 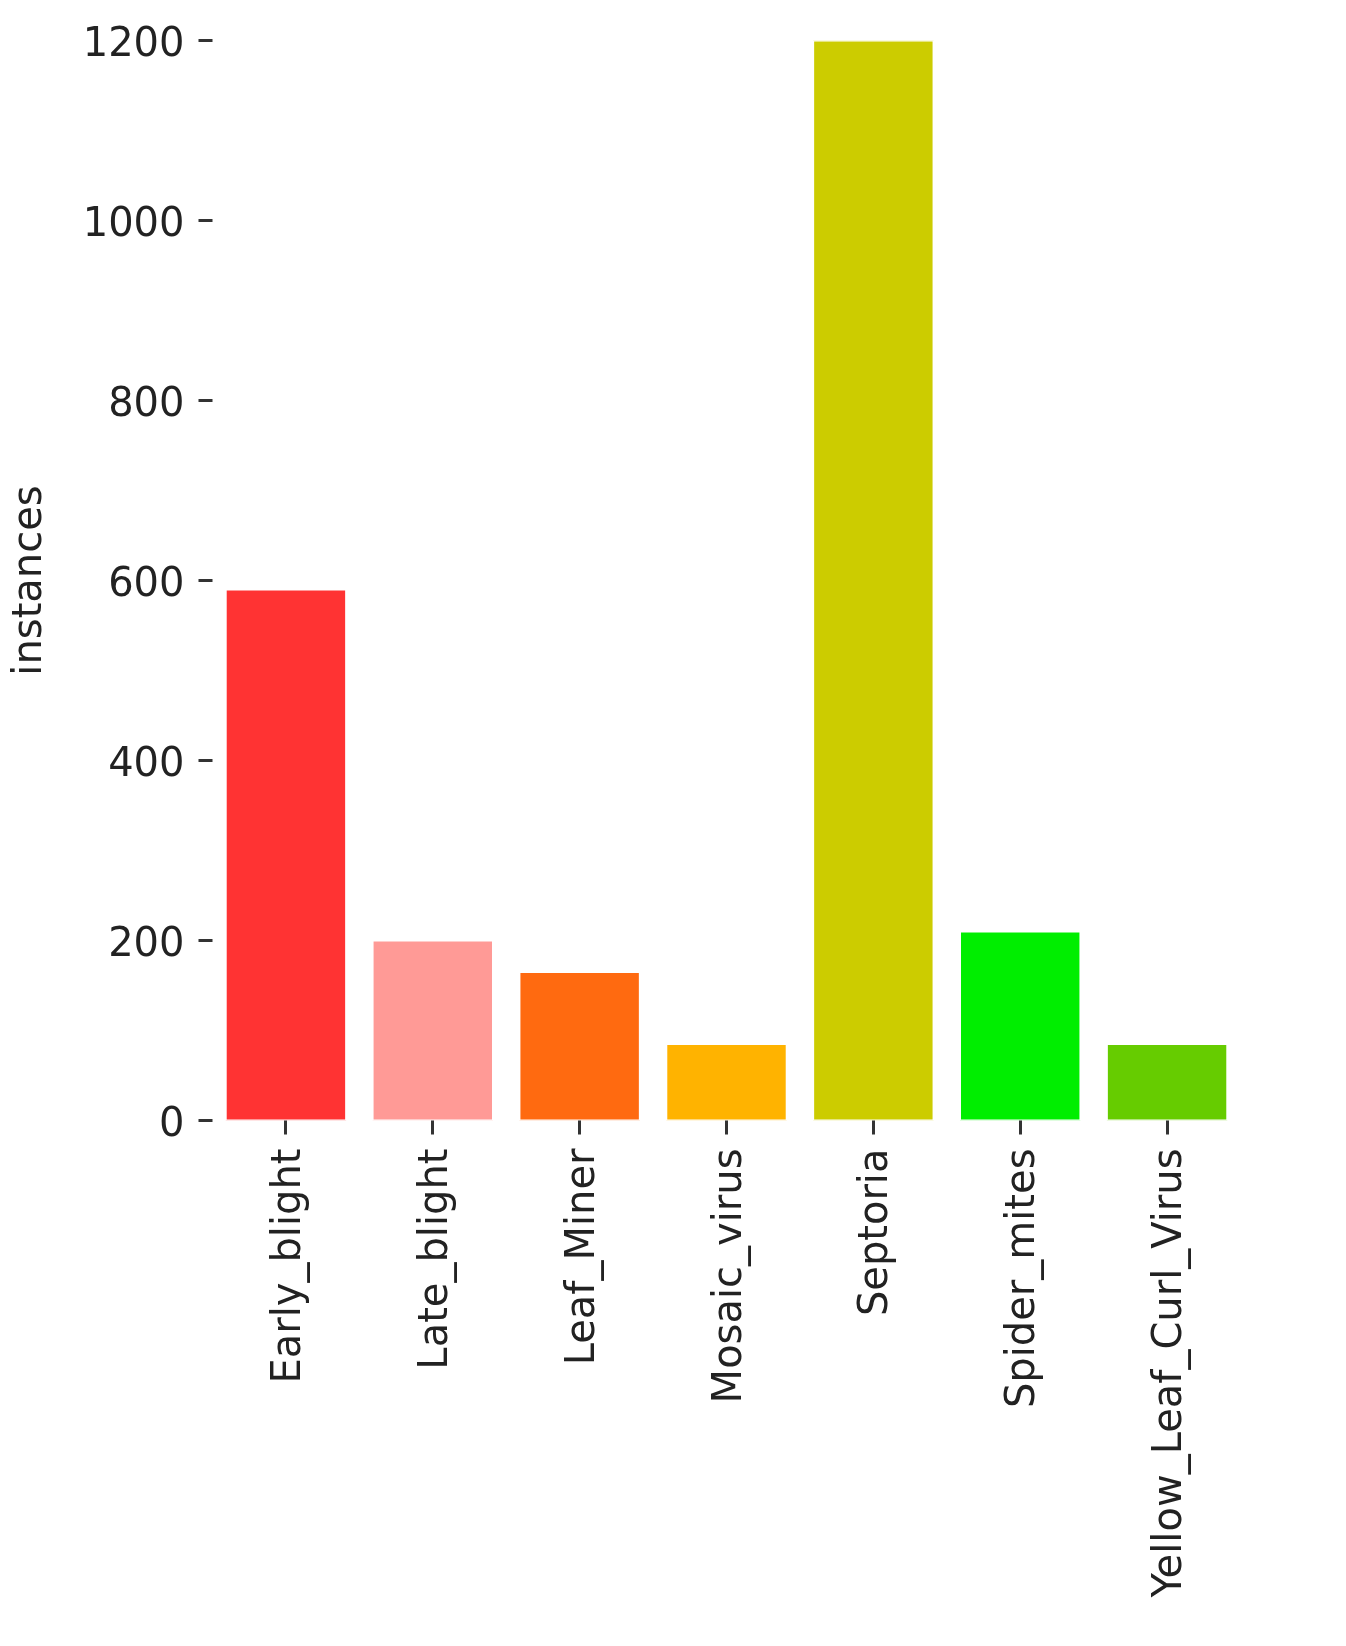 What do you see at coordinates (26, 580) in the screenshot?
I see `y-axis-title: instances` at bounding box center [26, 580].